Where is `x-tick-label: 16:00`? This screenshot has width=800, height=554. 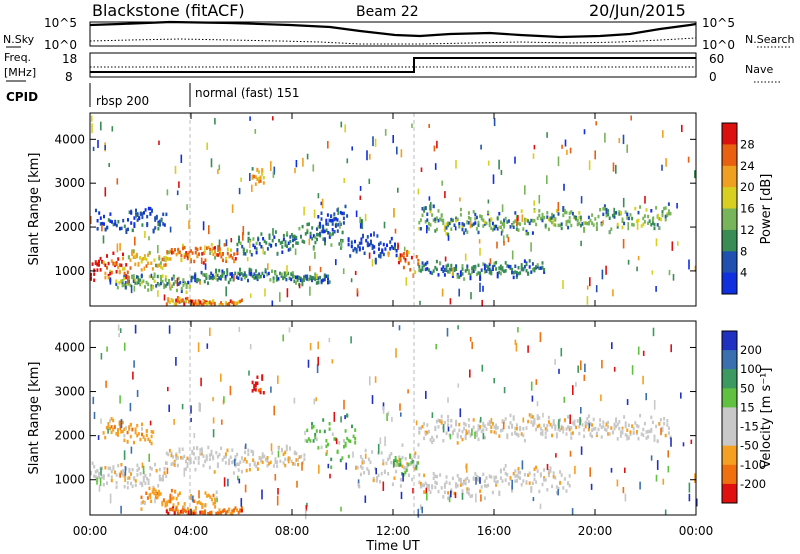 x-tick-label: 16:00 is located at coordinates (494, 531).